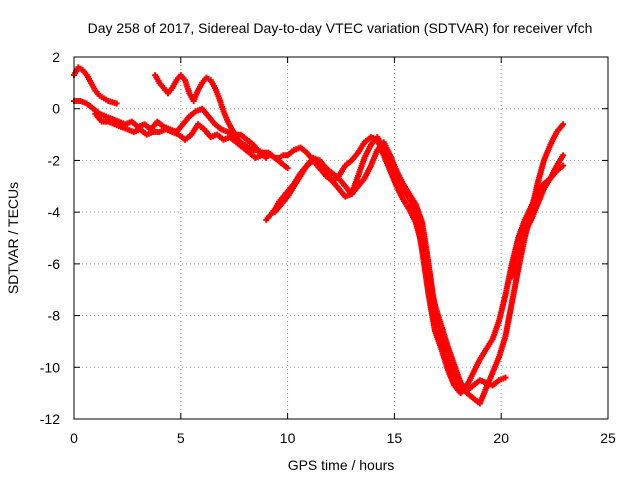 This screenshot has height=480, width=640. I want to click on y-tick-label: -8, so click(54, 316).